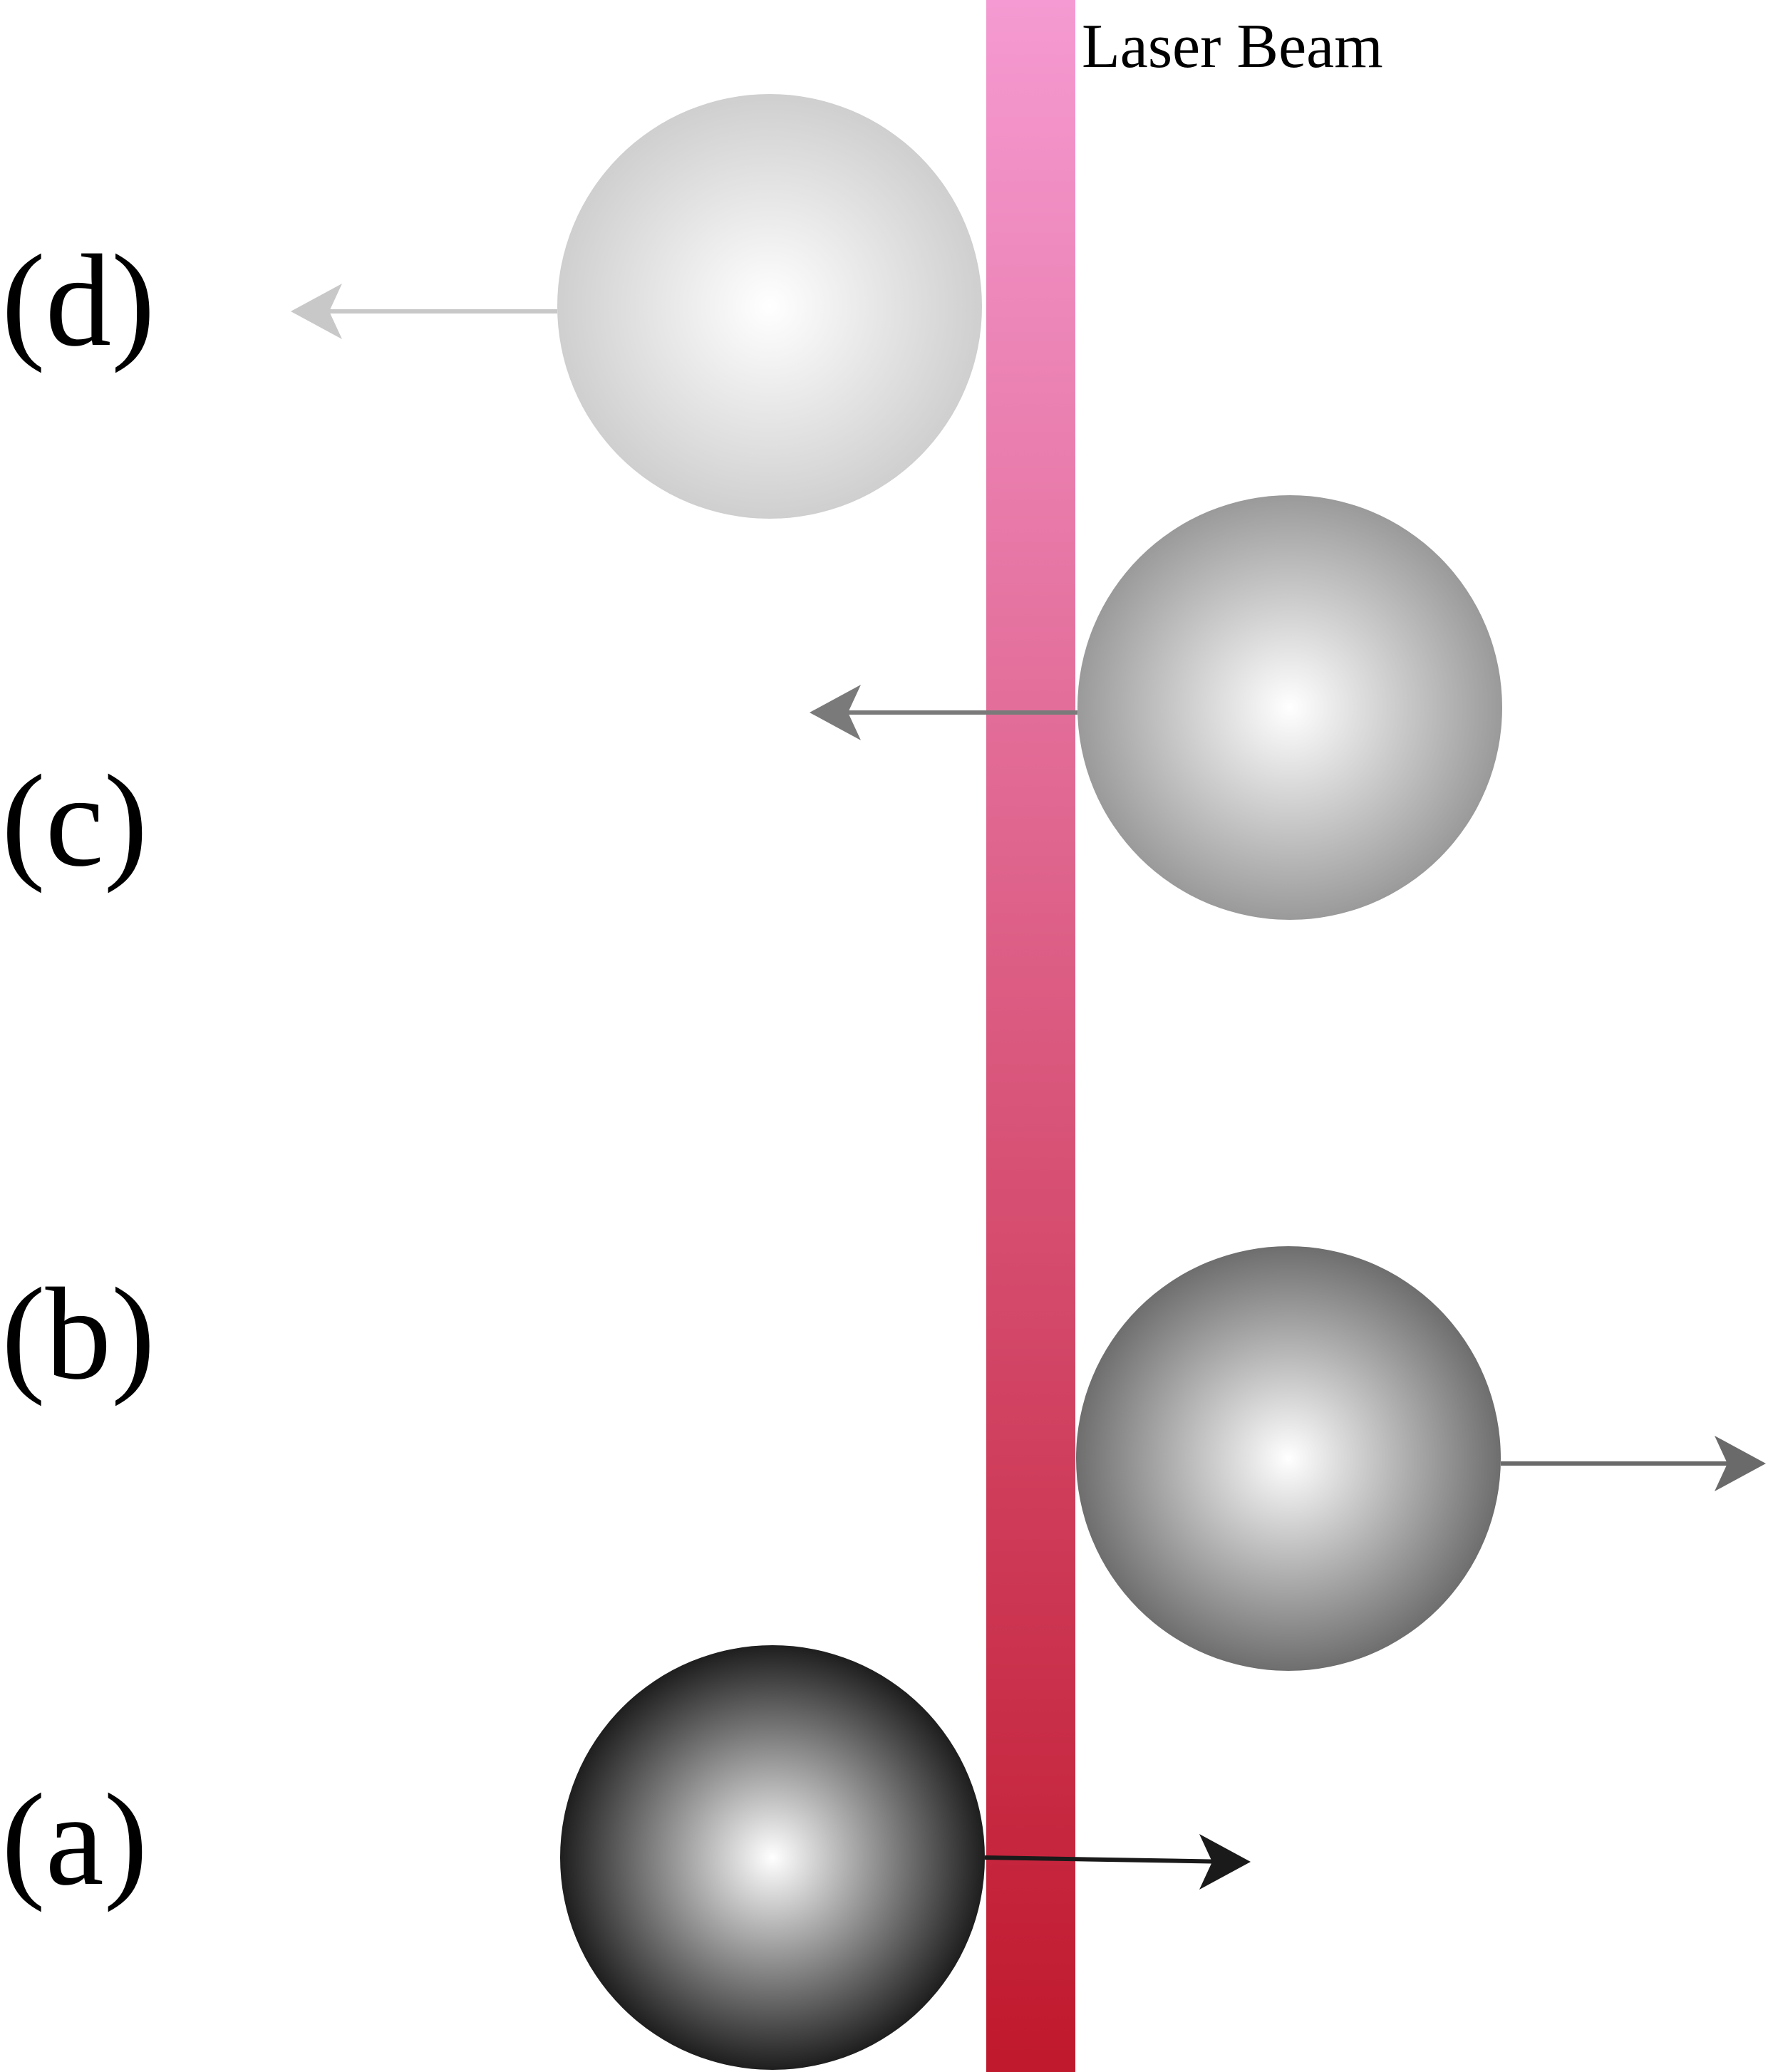  I want to click on step-d-group, so click(636, 306).